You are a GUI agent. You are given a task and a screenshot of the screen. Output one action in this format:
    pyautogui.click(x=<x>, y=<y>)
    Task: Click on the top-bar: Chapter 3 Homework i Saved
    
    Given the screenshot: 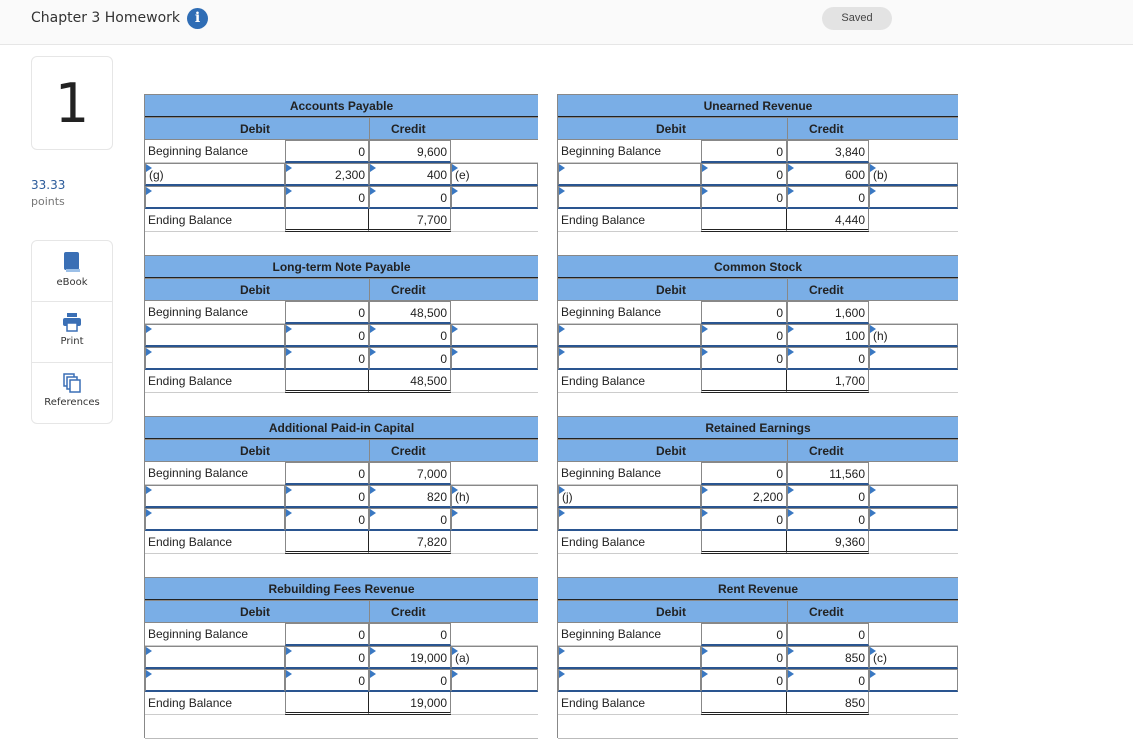 What is the action you would take?
    pyautogui.click(x=566, y=22)
    